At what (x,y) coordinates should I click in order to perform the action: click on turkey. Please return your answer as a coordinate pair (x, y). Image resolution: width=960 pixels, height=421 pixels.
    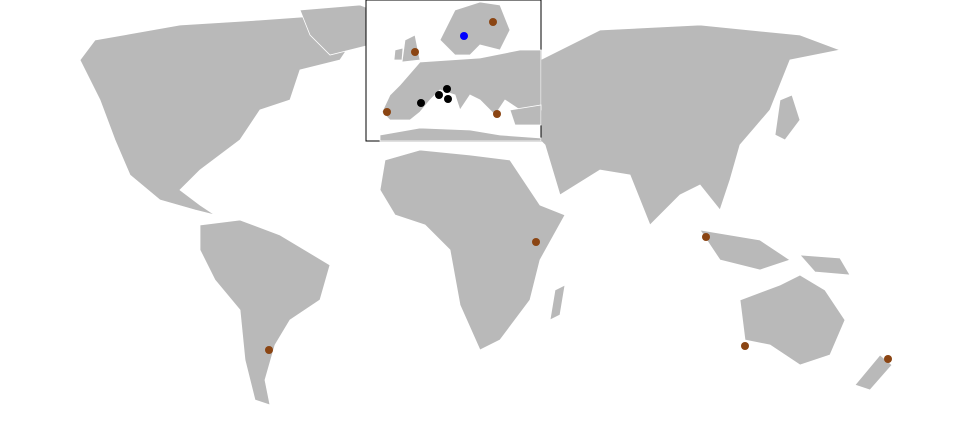
    Looking at the image, I should click on (525, 115).